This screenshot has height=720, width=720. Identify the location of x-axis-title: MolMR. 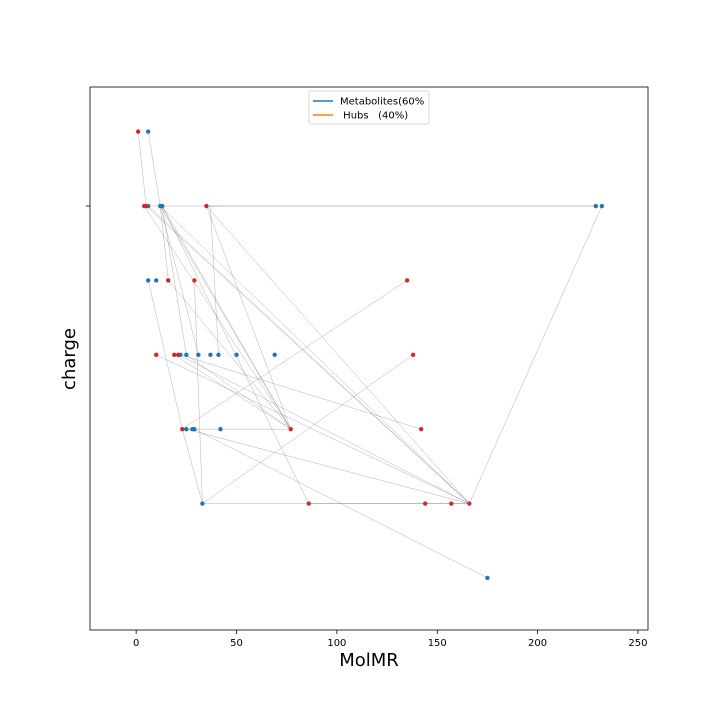
(369, 660).